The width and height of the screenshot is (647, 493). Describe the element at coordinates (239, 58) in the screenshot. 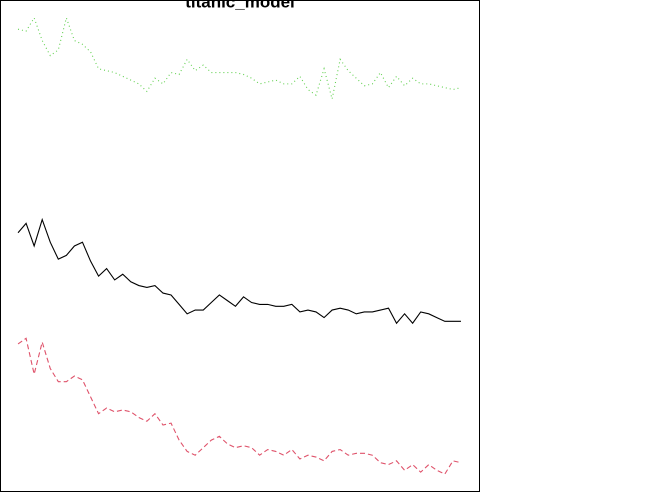

I see `data-line` at that location.